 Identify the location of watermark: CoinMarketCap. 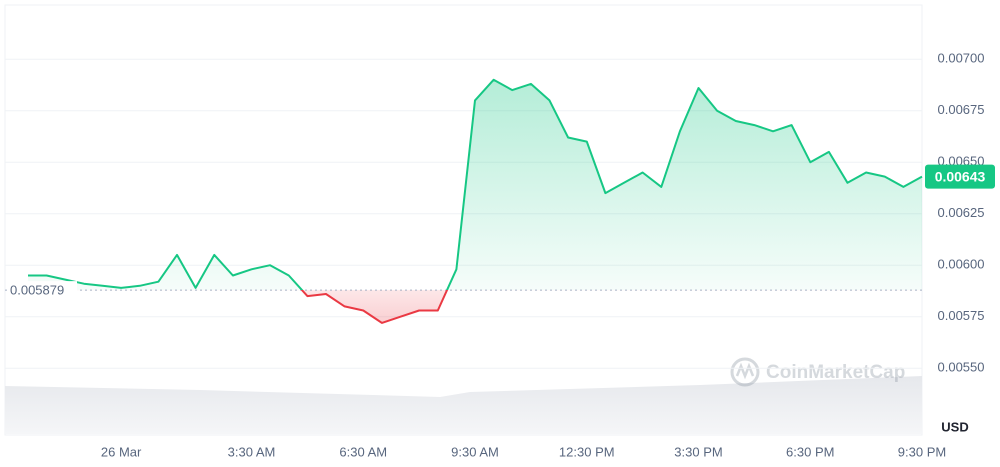
(817, 372).